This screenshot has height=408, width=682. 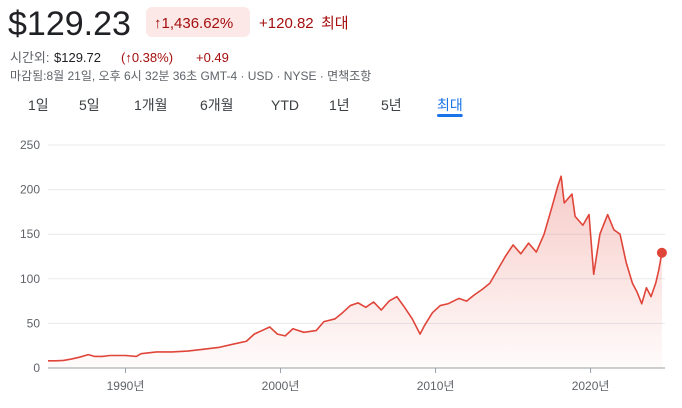 I want to click on x-tick-label: 2000년, so click(x=281, y=386).